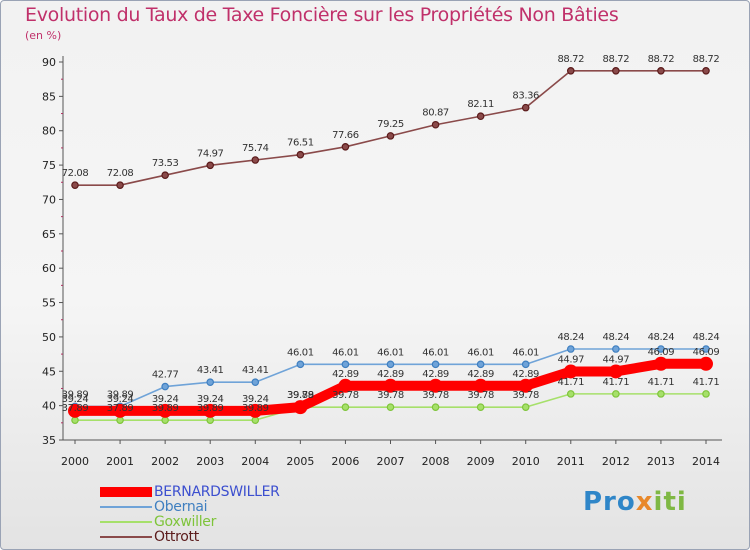 Image resolution: width=750 pixels, height=550 pixels. I want to click on x-tick-label: 2007, so click(391, 461).